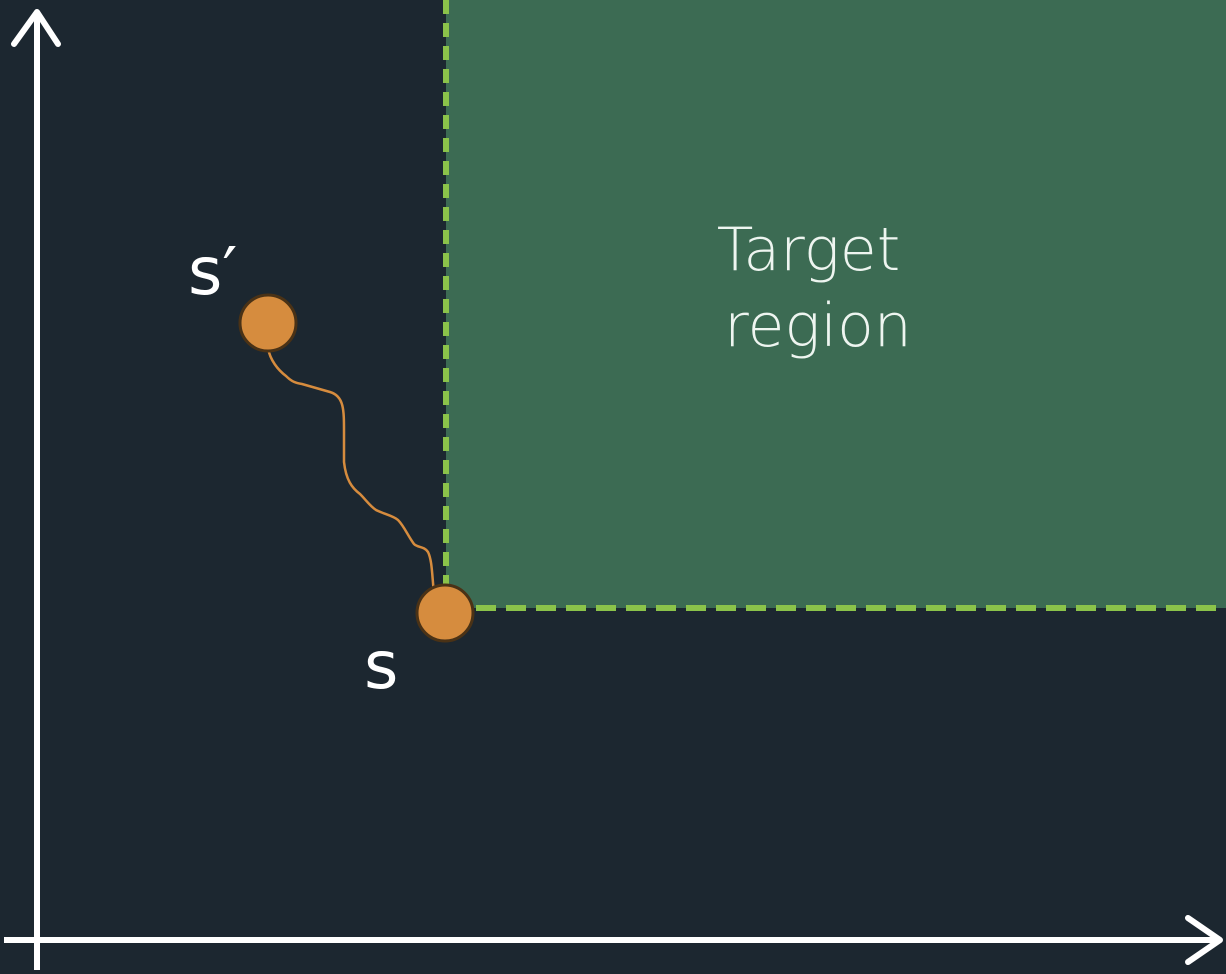 The image size is (1226, 974). Describe the element at coordinates (381, 665) in the screenshot. I see `state-label-s: s` at that location.